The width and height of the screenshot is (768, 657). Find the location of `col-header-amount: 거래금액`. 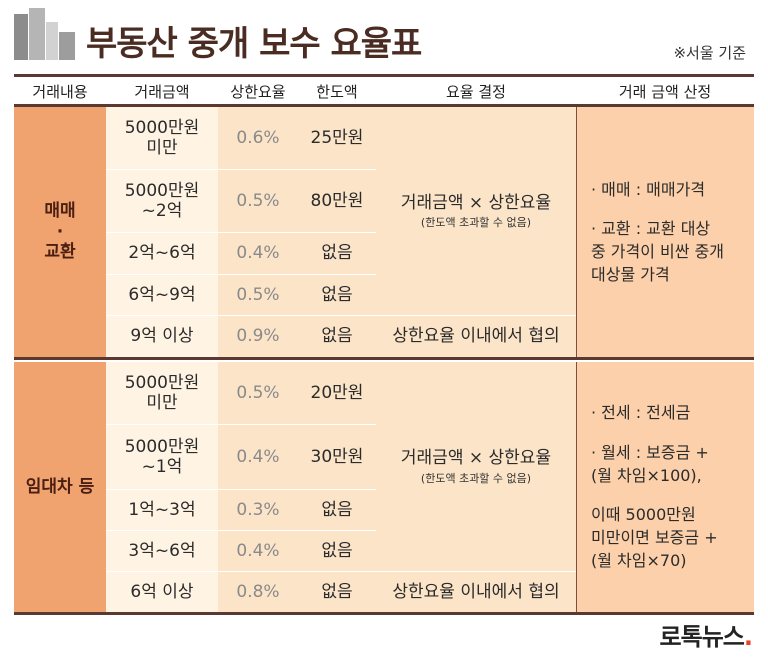

col-header-amount: 거래금액 is located at coordinates (162, 92).